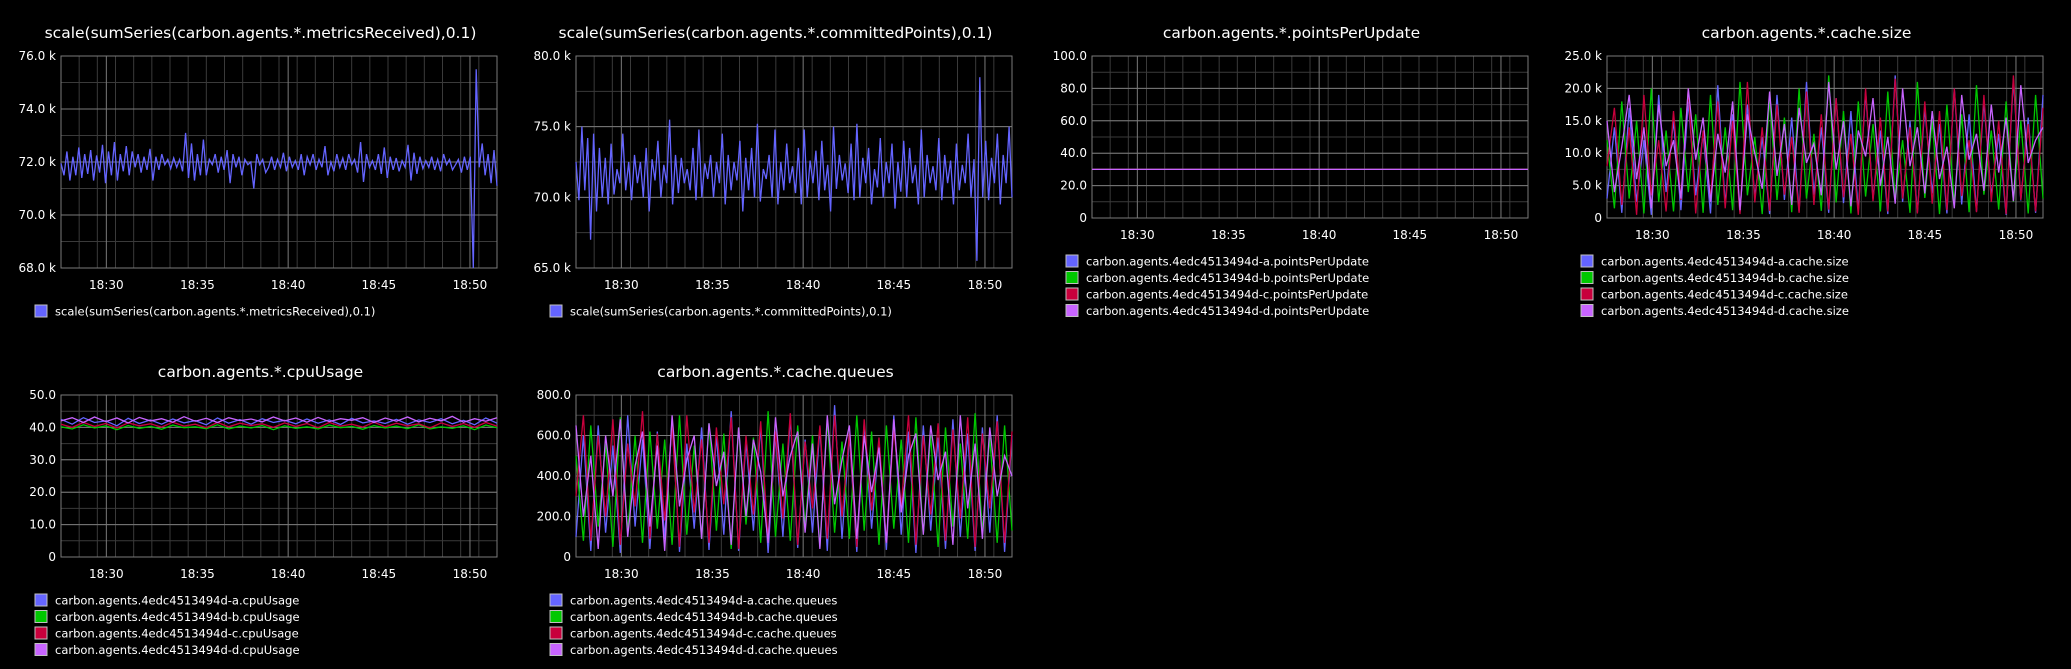 This screenshot has width=2071, height=669. What do you see at coordinates (38, 56) in the screenshot?
I see `y-tick-label: 76.0 k` at bounding box center [38, 56].